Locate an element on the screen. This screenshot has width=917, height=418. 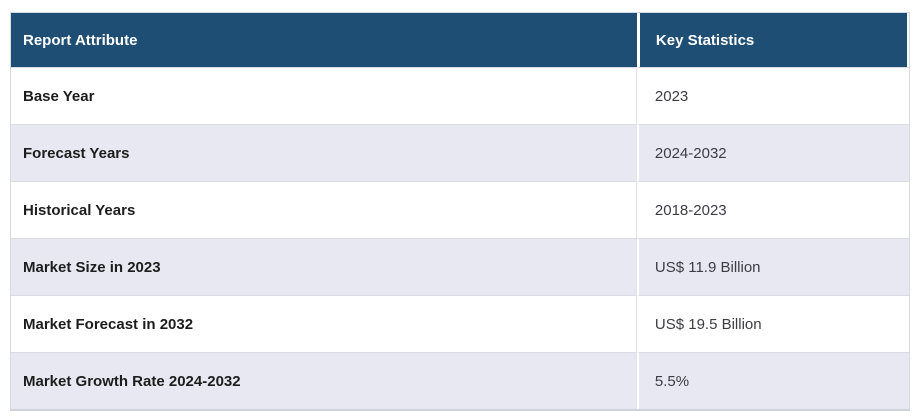
attribute-cell: Historical Years is located at coordinates (324, 209).